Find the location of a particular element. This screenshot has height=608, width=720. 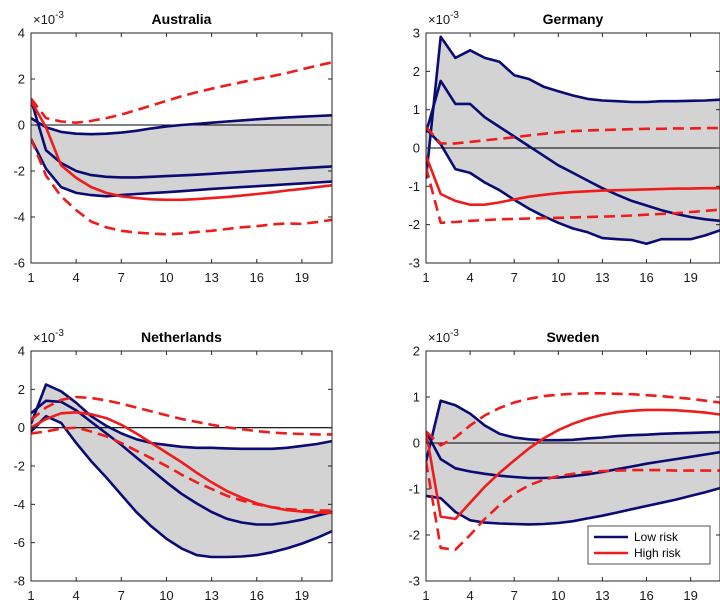

legend-box is located at coordinates (649, 545).